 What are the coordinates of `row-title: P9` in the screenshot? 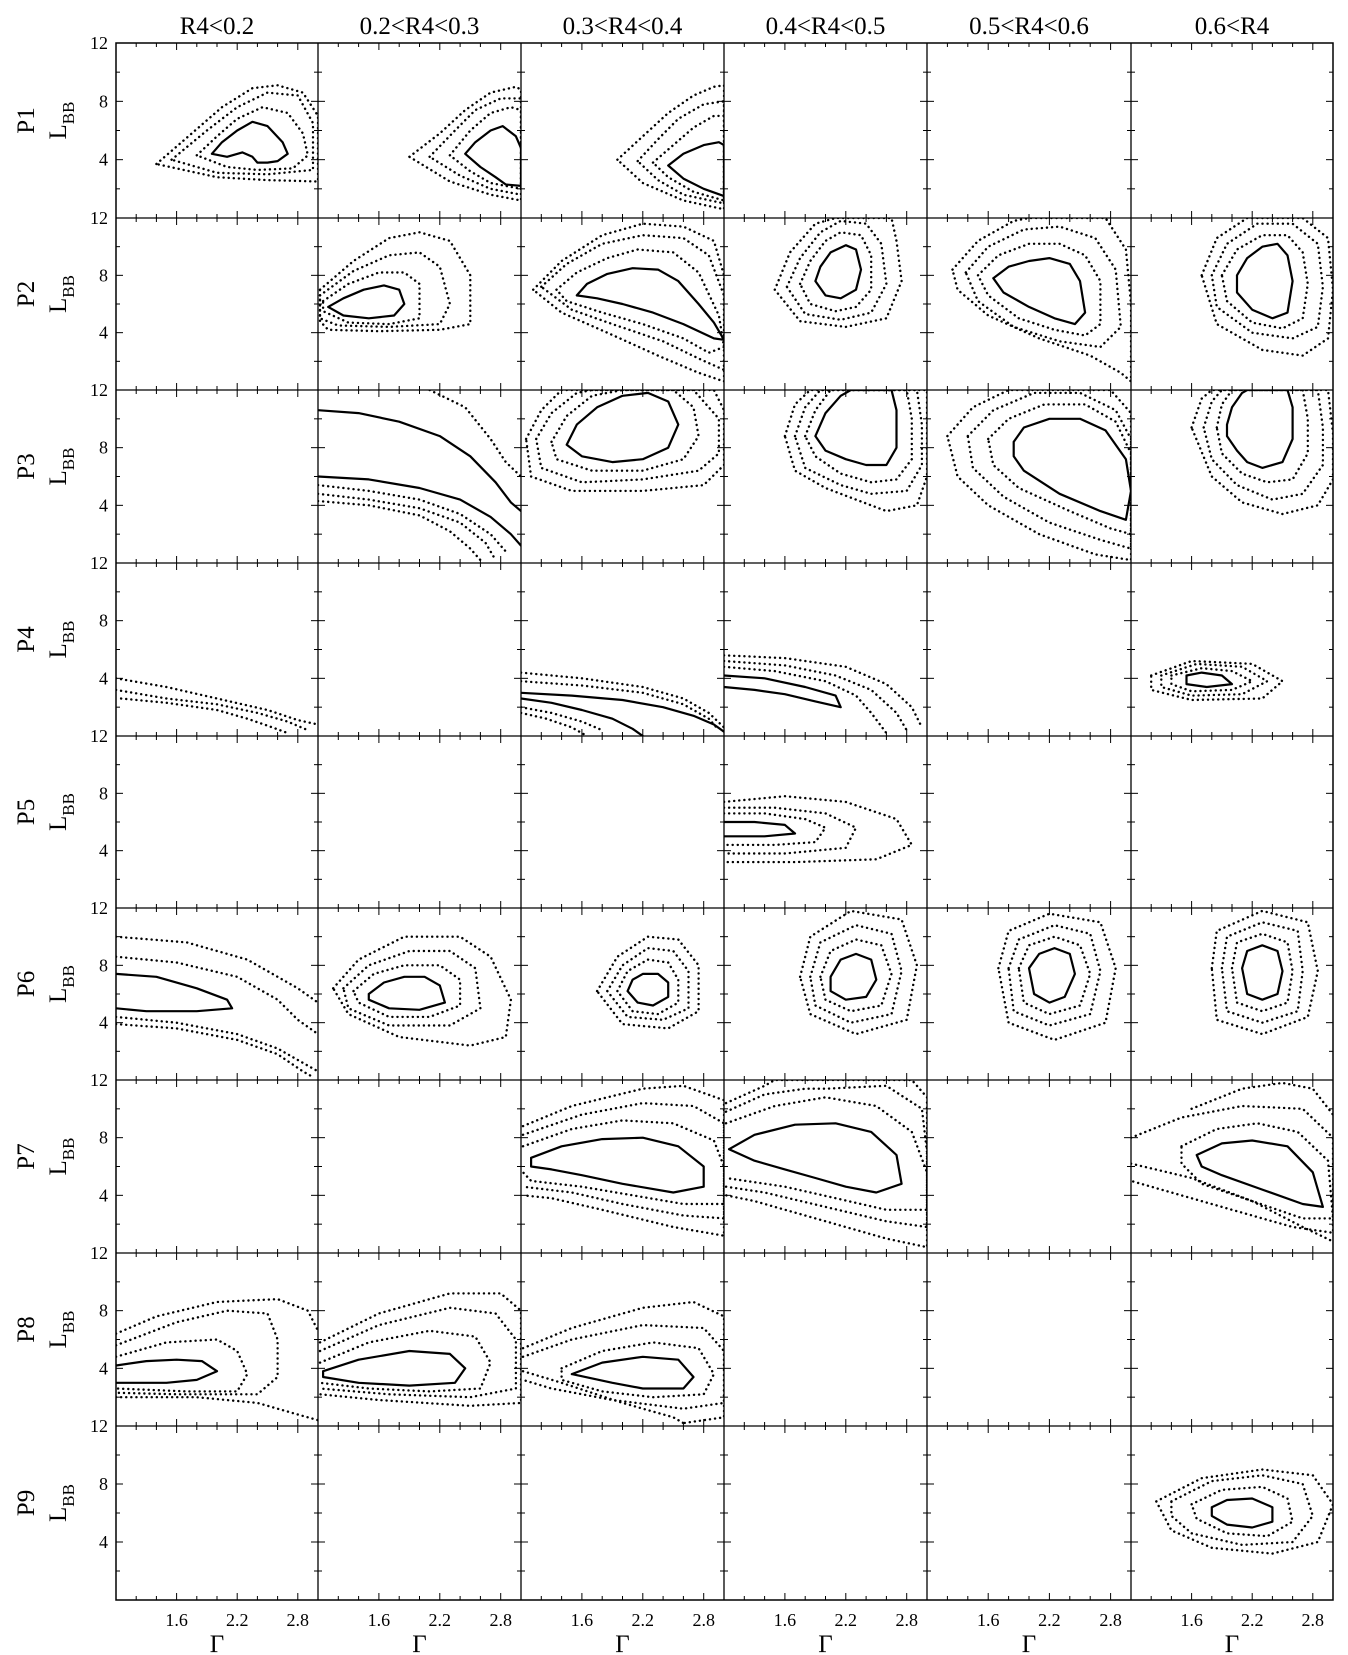 It's located at (26, 1503).